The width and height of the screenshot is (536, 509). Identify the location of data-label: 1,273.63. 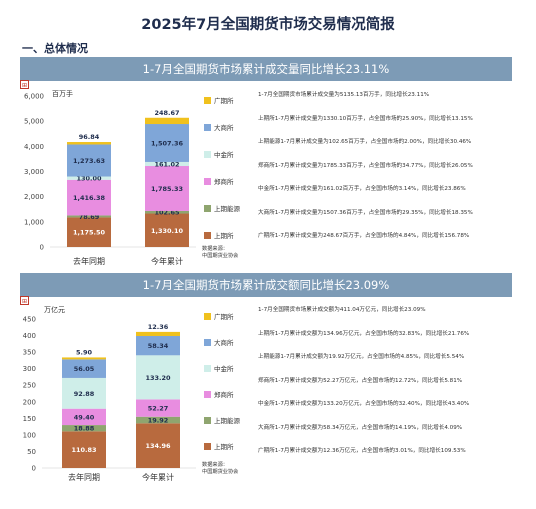
(89, 161).